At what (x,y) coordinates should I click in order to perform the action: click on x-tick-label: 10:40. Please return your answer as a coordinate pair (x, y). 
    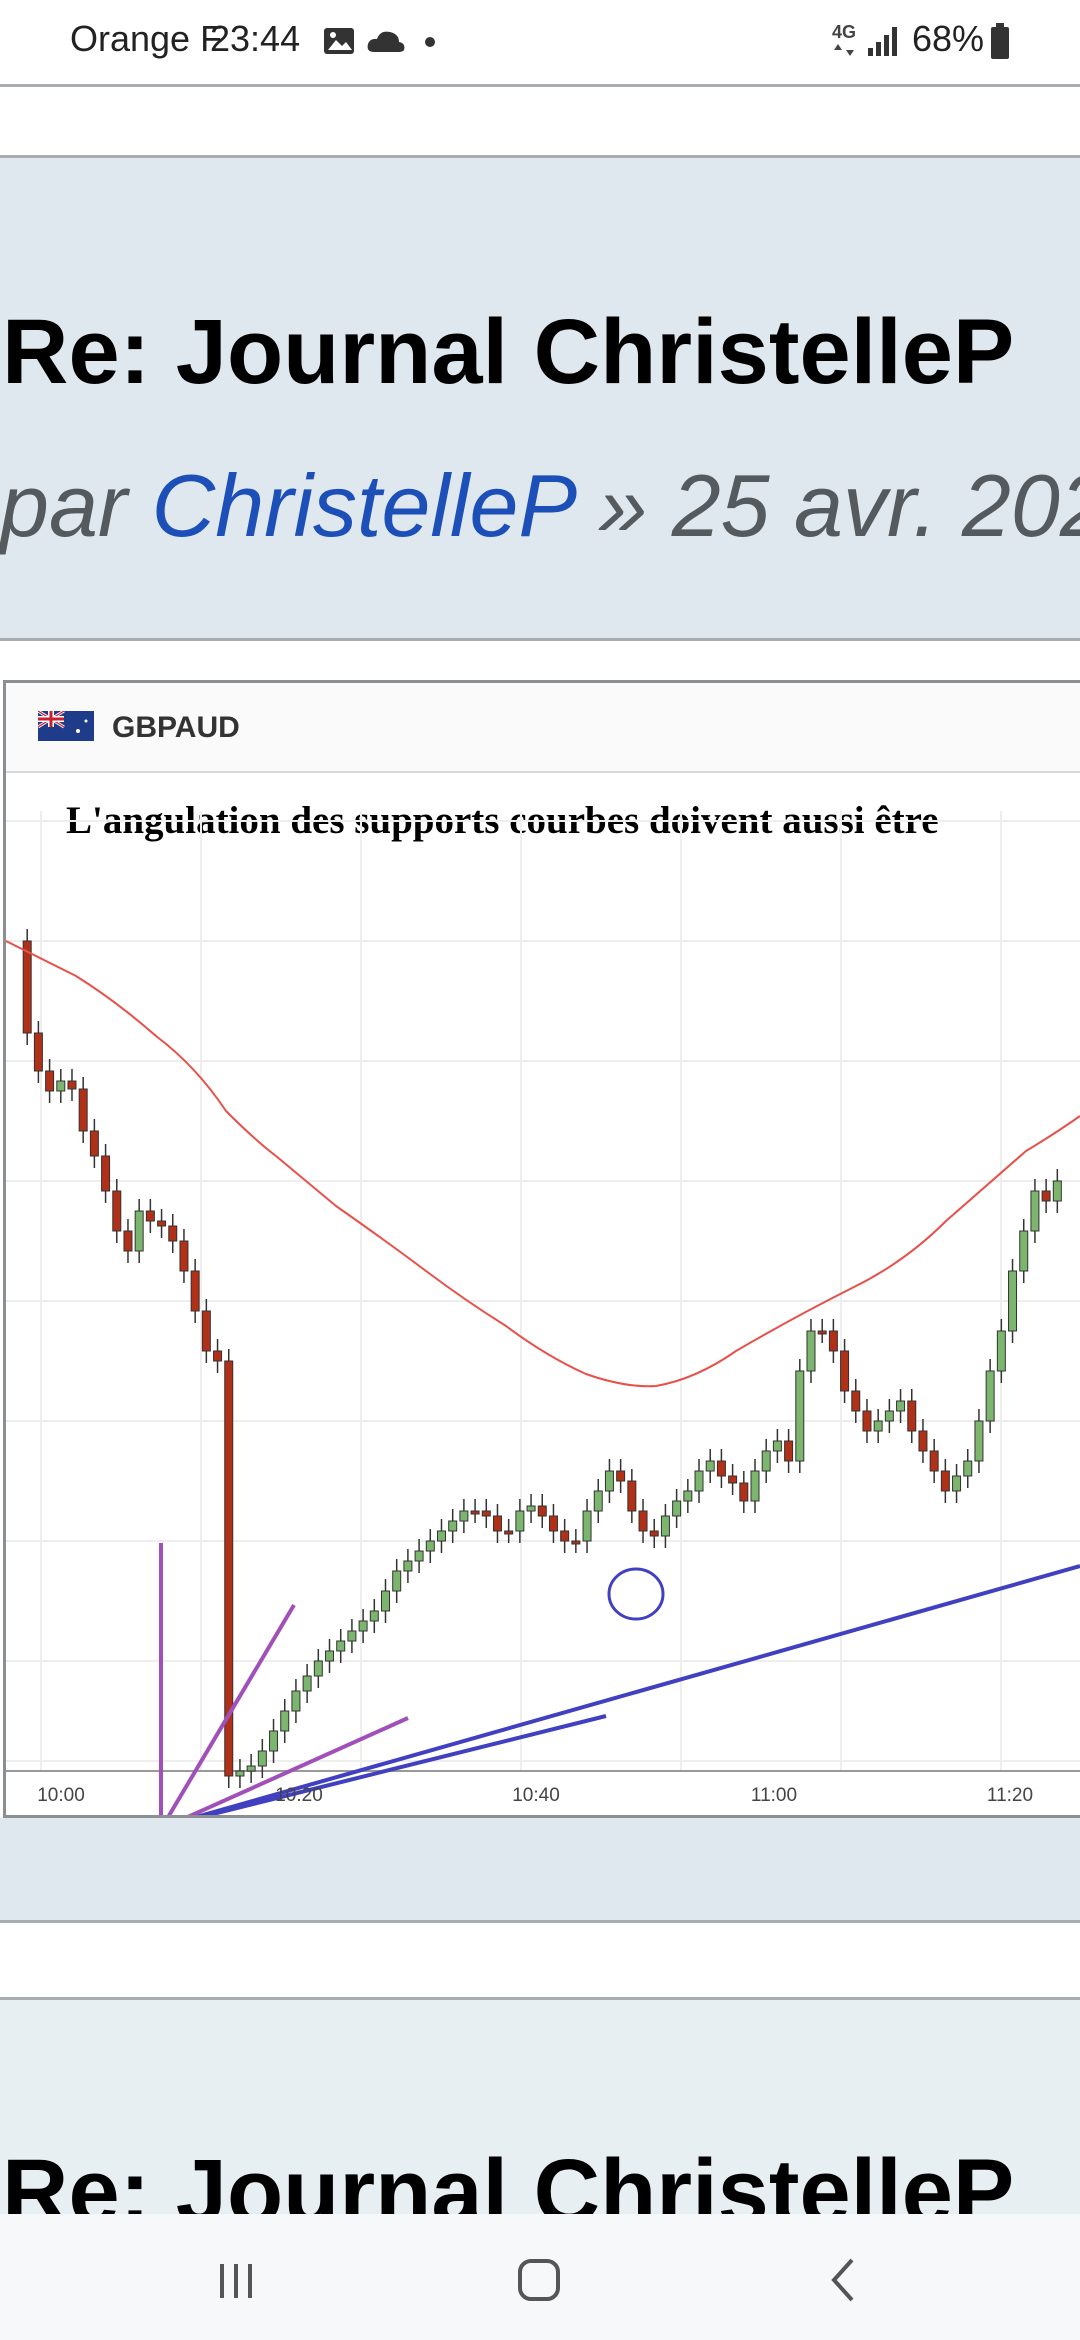
    Looking at the image, I should click on (536, 1795).